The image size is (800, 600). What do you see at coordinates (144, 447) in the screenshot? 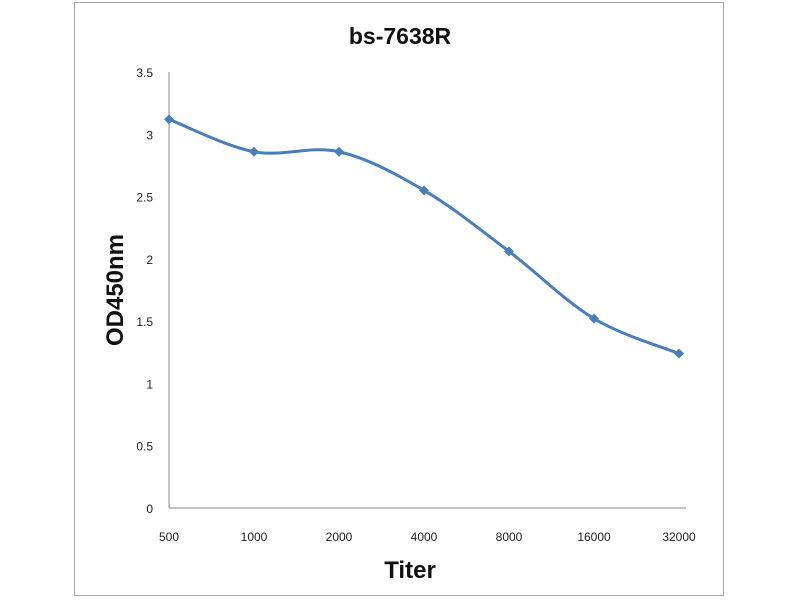
I see `y-tick-label: 0.5` at bounding box center [144, 447].